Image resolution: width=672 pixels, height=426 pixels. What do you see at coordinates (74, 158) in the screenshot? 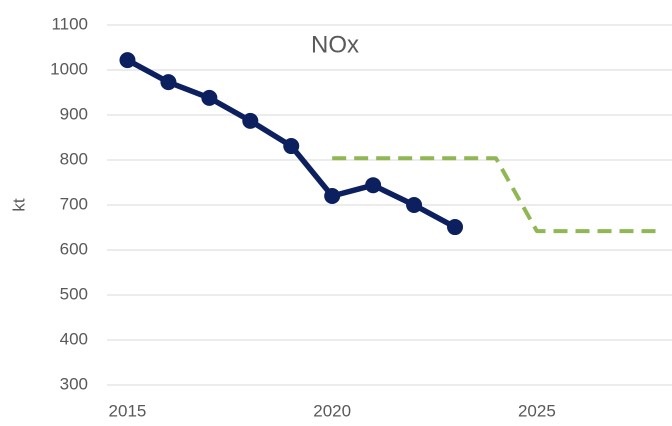
I see `y-tick-label: 800` at bounding box center [74, 158].